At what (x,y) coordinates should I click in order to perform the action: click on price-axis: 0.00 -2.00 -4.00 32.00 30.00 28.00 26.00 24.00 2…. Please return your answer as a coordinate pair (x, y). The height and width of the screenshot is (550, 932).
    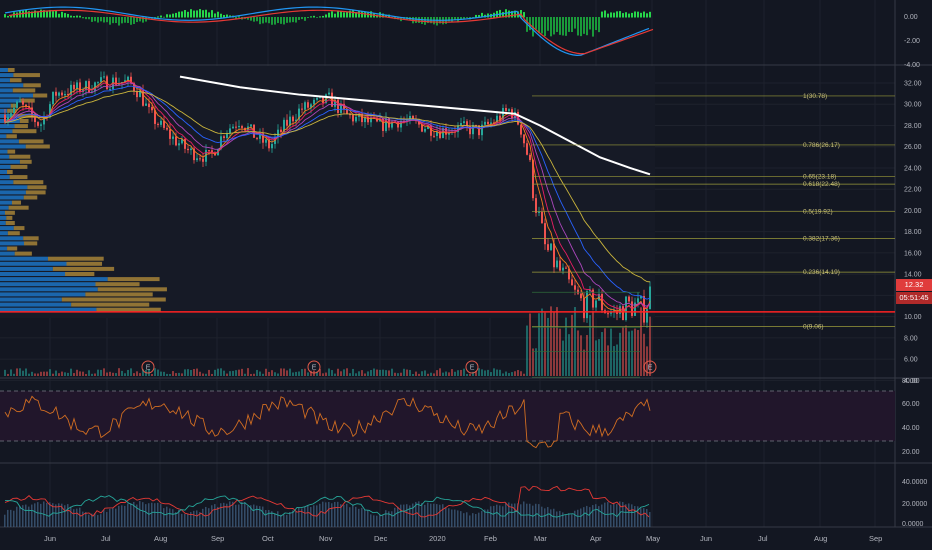
    Looking at the image, I should click on (914, 271).